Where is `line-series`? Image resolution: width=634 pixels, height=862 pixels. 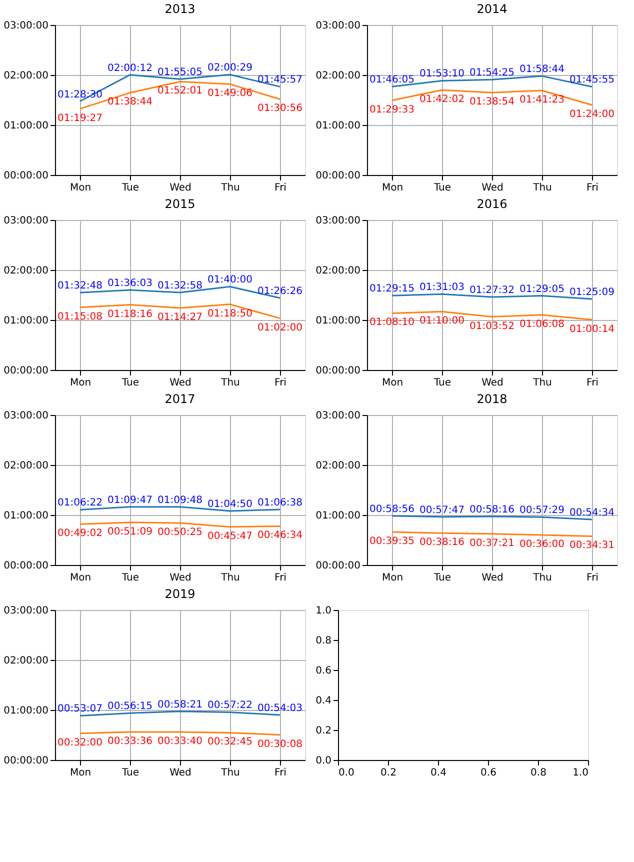
line-series is located at coordinates (492, 97).